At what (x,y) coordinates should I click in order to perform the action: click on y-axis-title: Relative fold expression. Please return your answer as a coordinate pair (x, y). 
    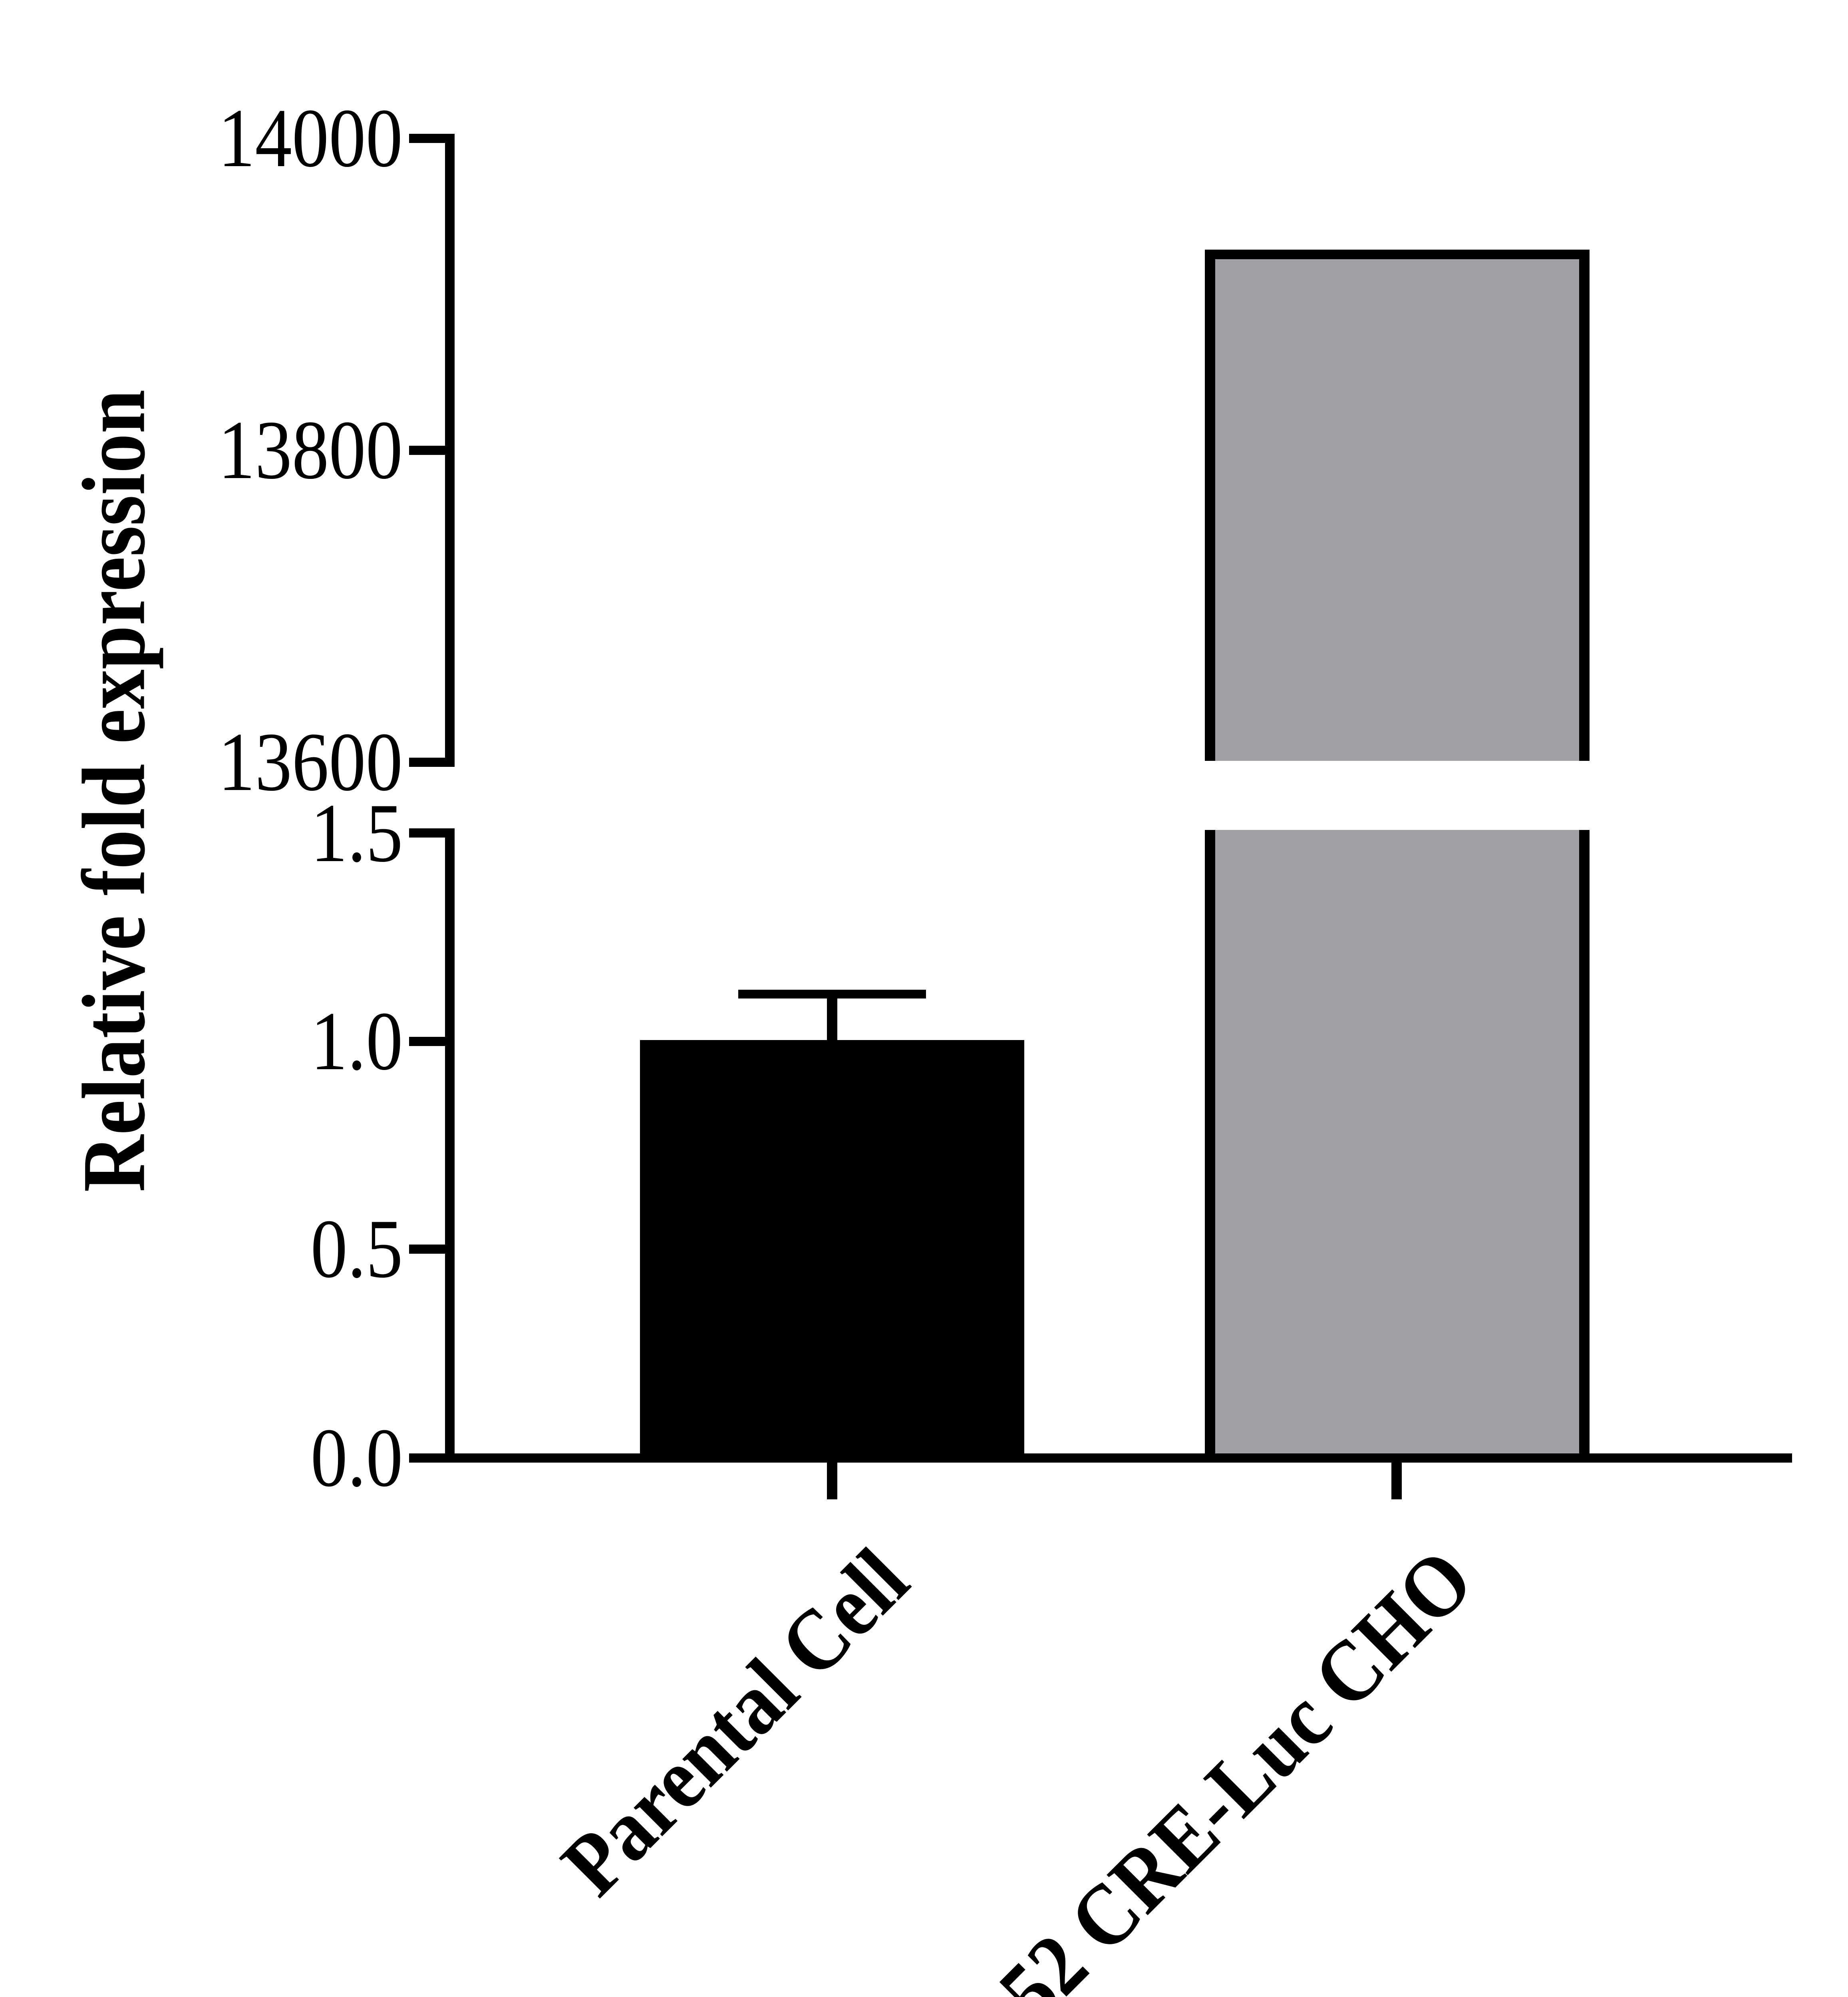
    Looking at the image, I should click on (114, 790).